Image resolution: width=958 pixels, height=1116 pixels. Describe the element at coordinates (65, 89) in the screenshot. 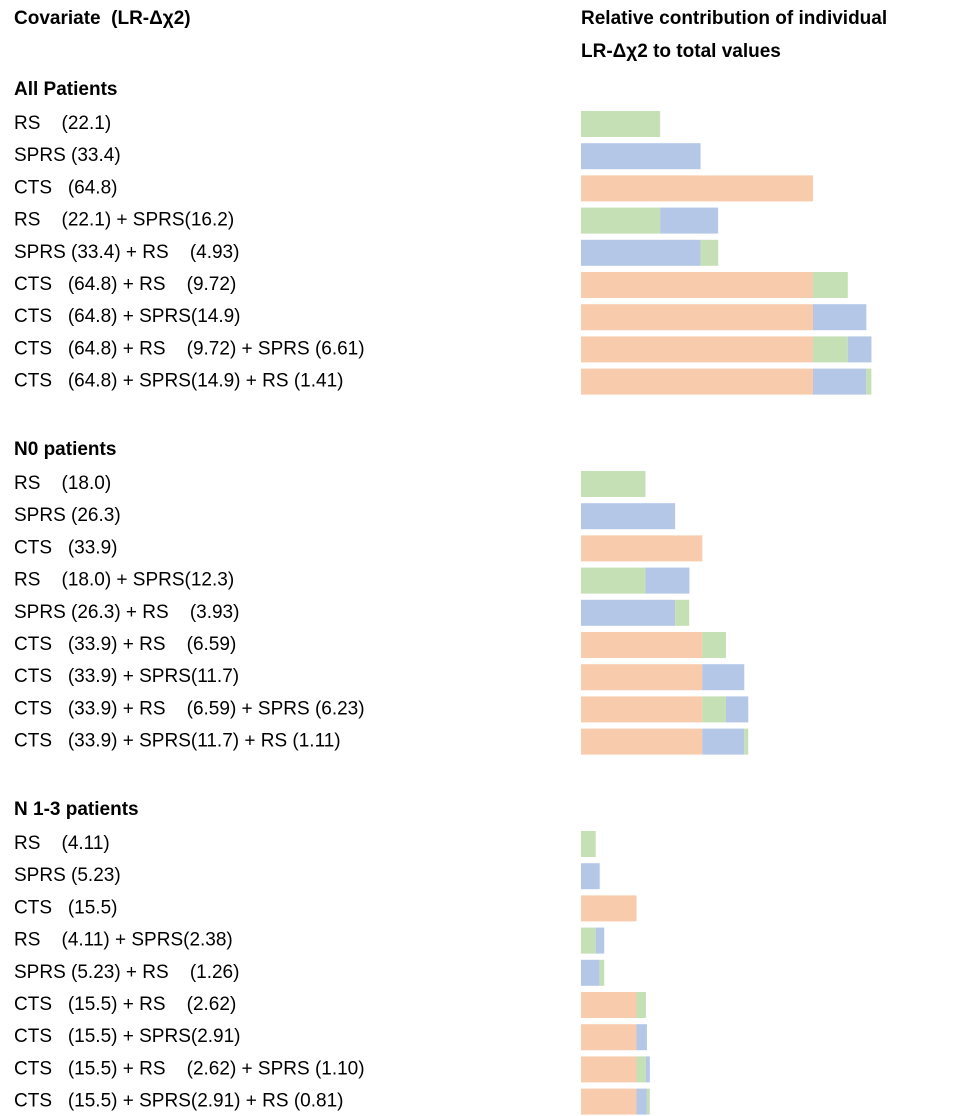

I see `group-title: All Patients` at that location.